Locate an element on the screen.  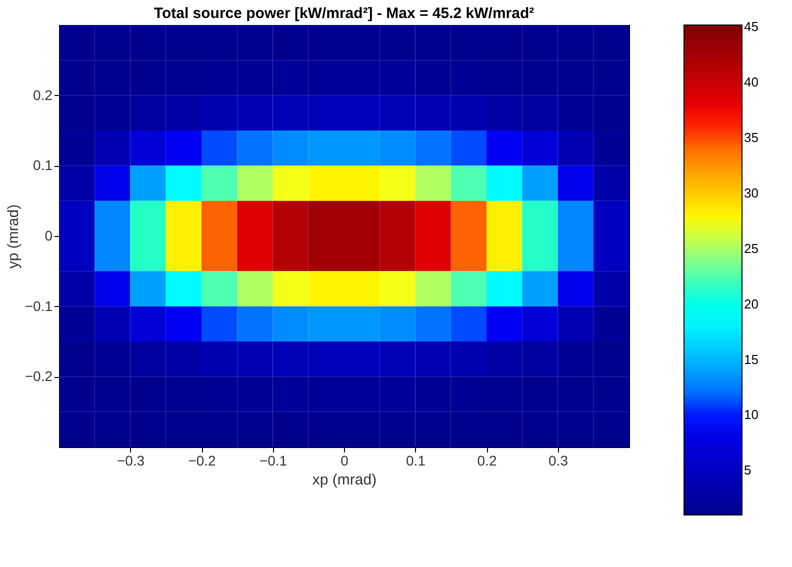
color-bar-label: 25 is located at coordinates (751, 248).